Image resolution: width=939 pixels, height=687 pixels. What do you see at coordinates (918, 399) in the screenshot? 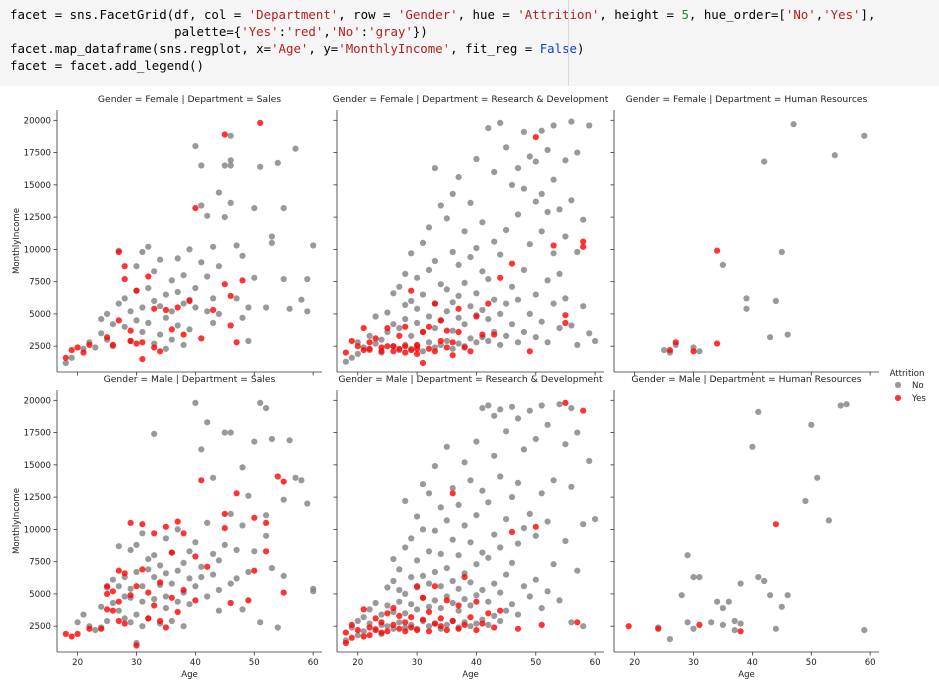
I see `legend-entry-yes: Yes` at bounding box center [918, 399].